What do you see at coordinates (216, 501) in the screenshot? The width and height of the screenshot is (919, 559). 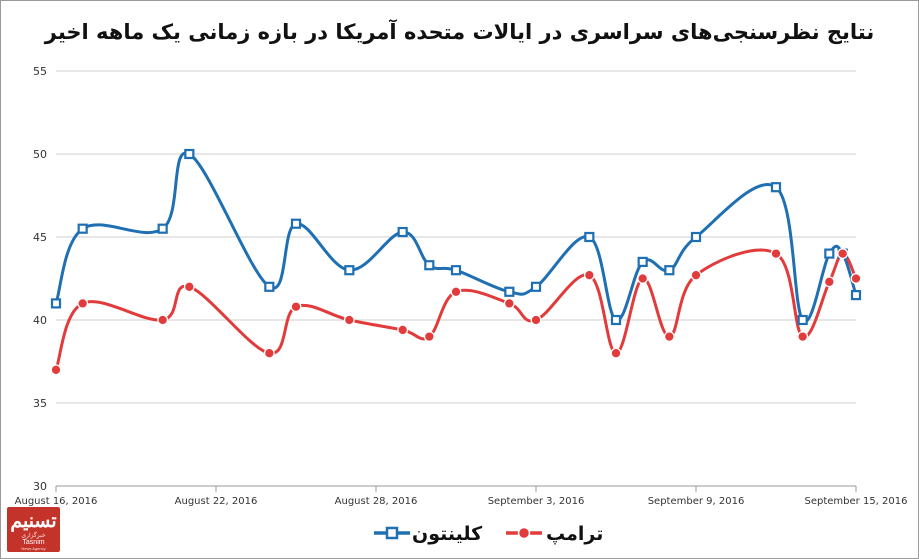 I see `x-tick-label: August 22, 2016` at bounding box center [216, 501].